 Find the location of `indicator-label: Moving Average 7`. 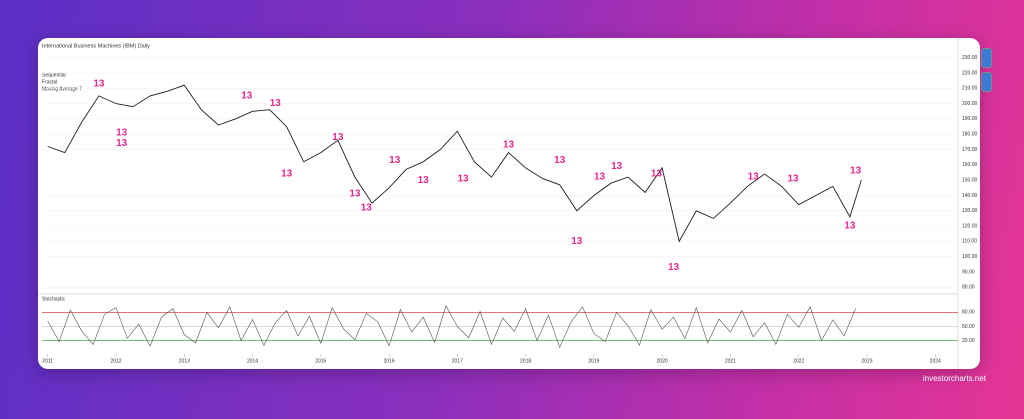

indicator-label: Moving Average 7 is located at coordinates (62, 89).